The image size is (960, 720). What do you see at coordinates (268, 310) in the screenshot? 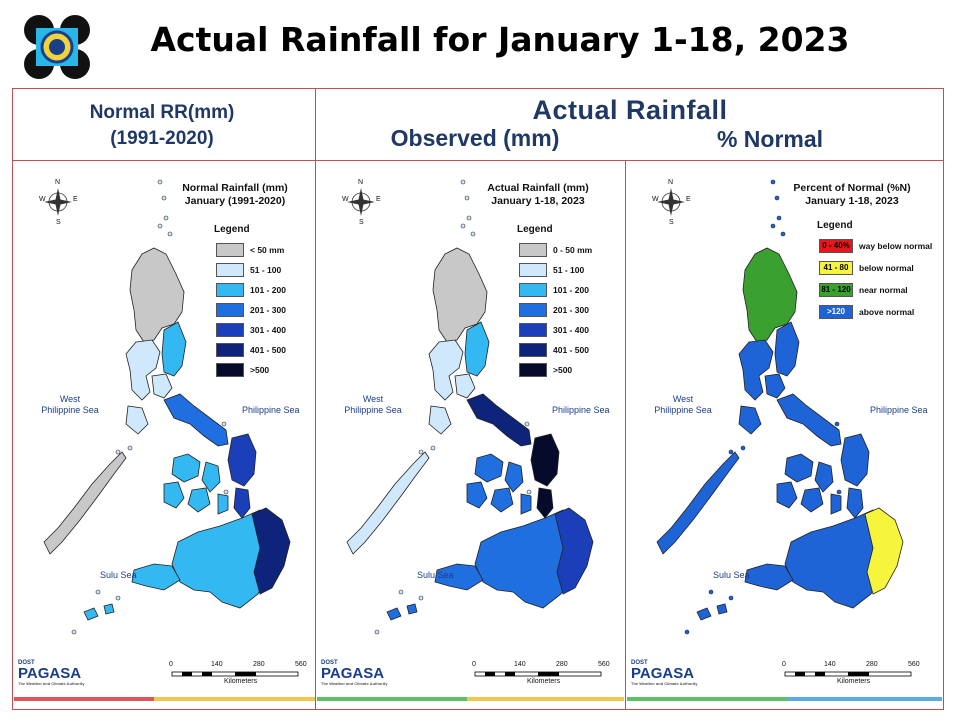
I see `legend-label: 201 - 300` at bounding box center [268, 310].